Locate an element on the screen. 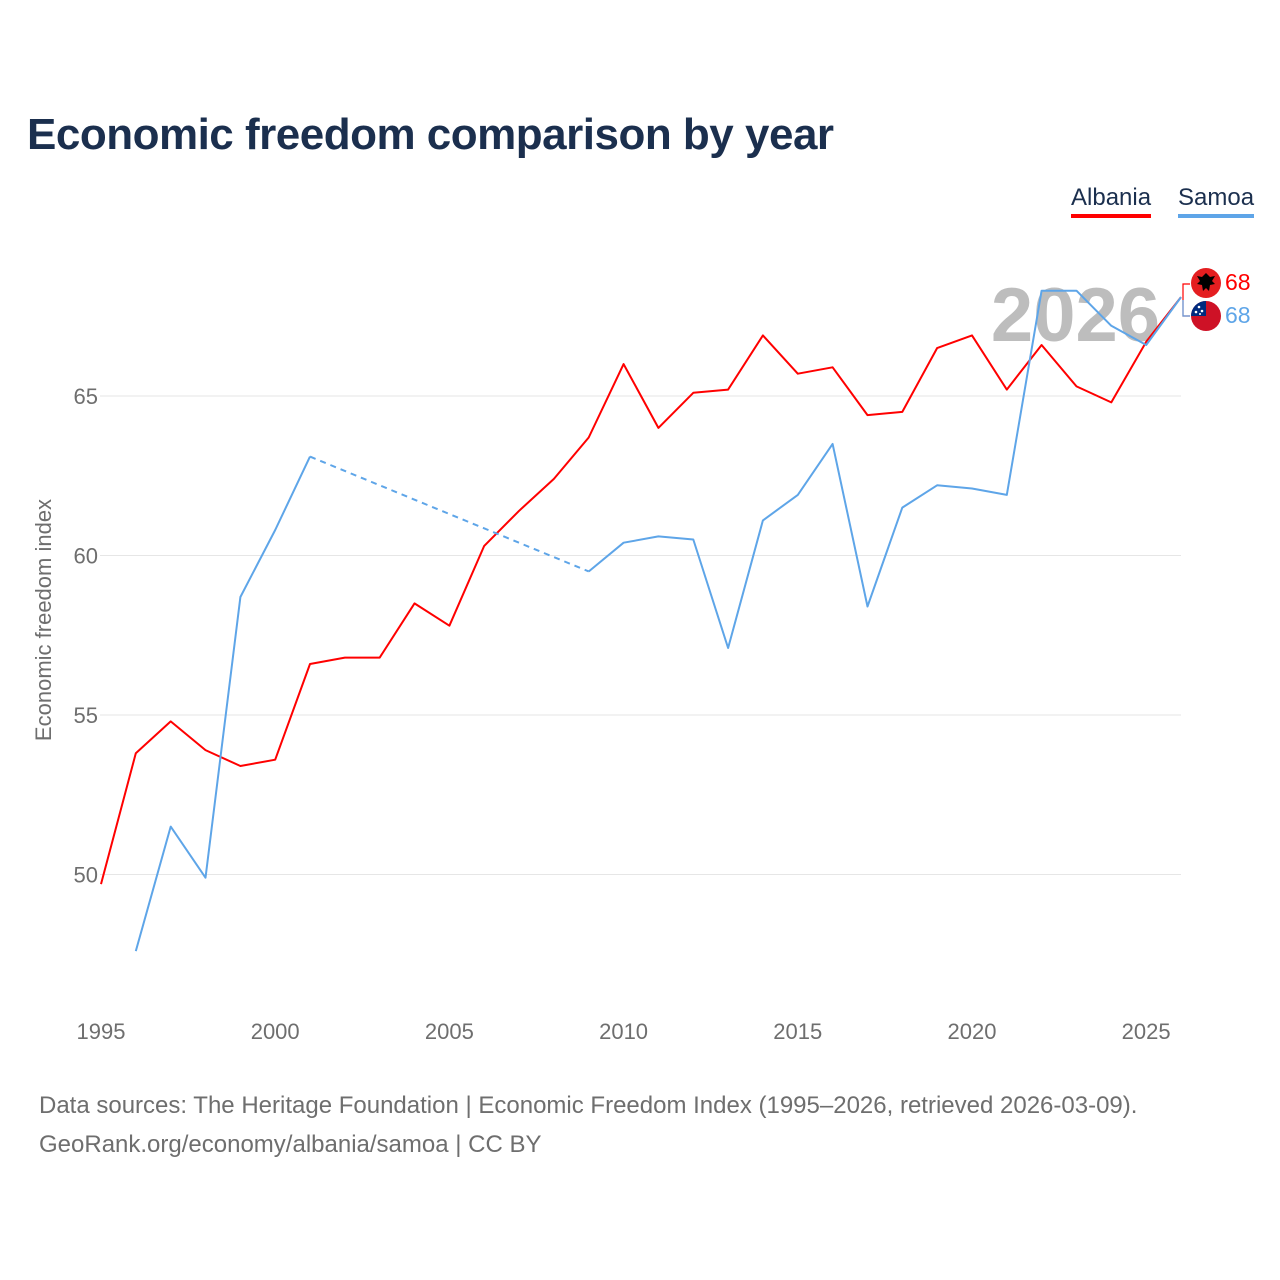  y-axis-label: Economic freedom index is located at coordinates (43, 620).